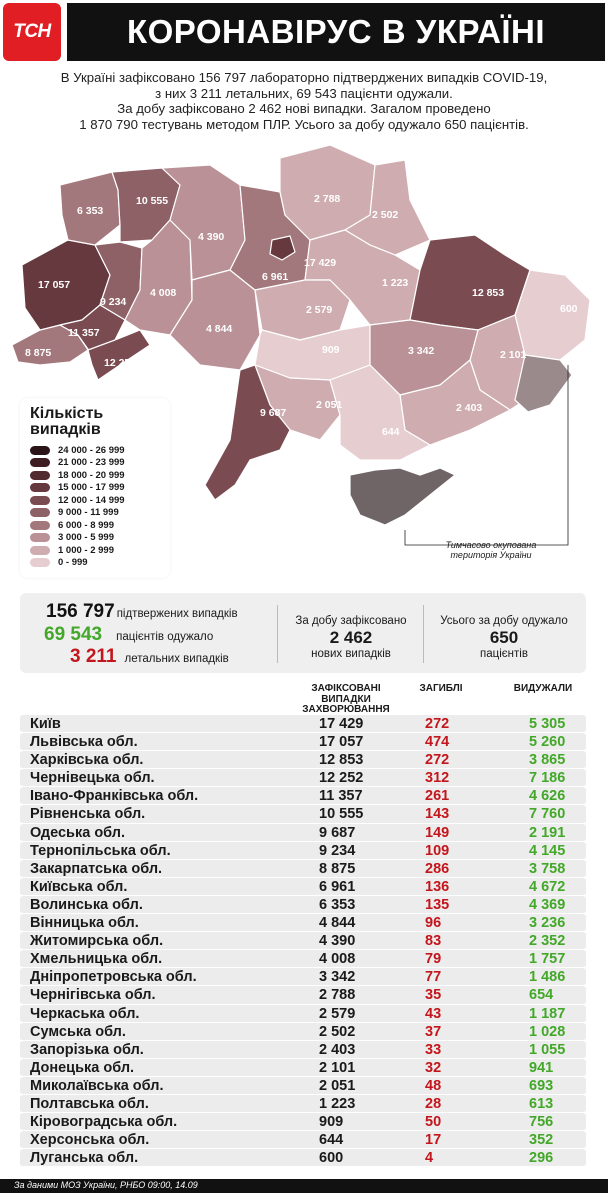  Describe the element at coordinates (547, 886) in the screenshot. I see `recovered-value: 4 672` at that location.